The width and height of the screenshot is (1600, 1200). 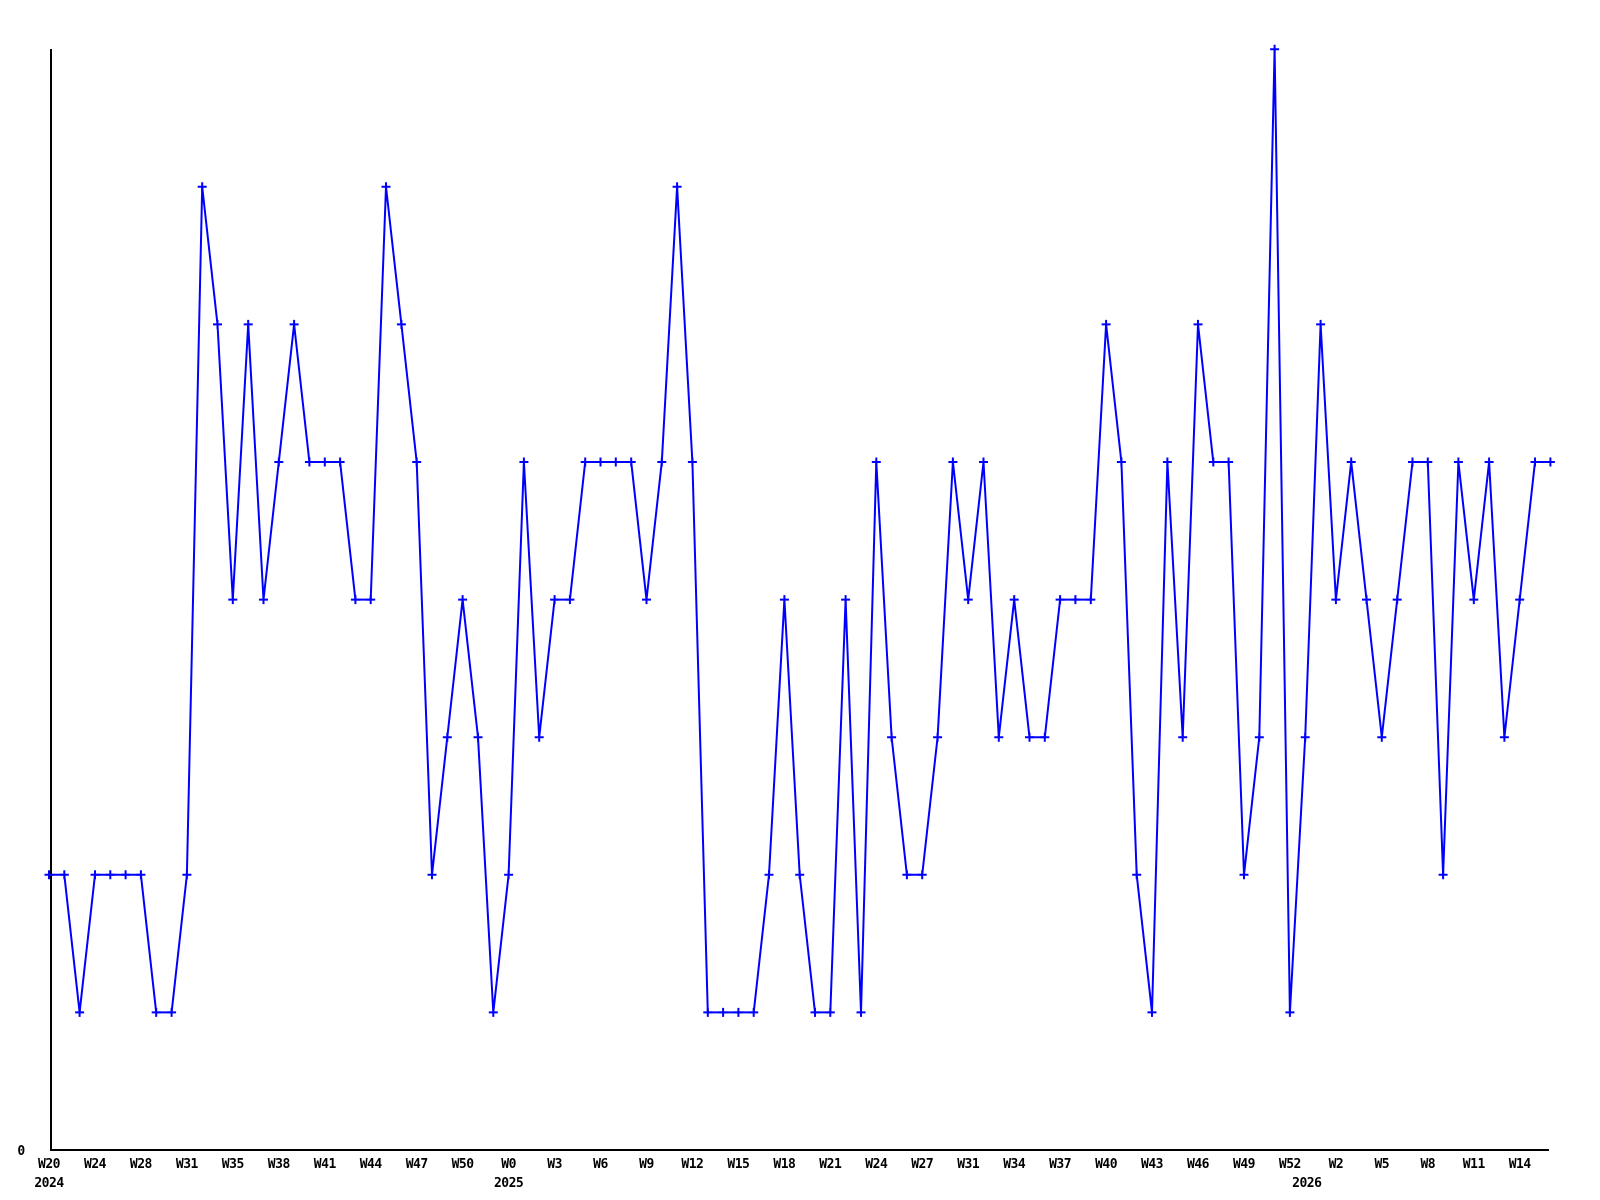 What do you see at coordinates (141, 1164) in the screenshot?
I see `x-tick-label: W28` at bounding box center [141, 1164].